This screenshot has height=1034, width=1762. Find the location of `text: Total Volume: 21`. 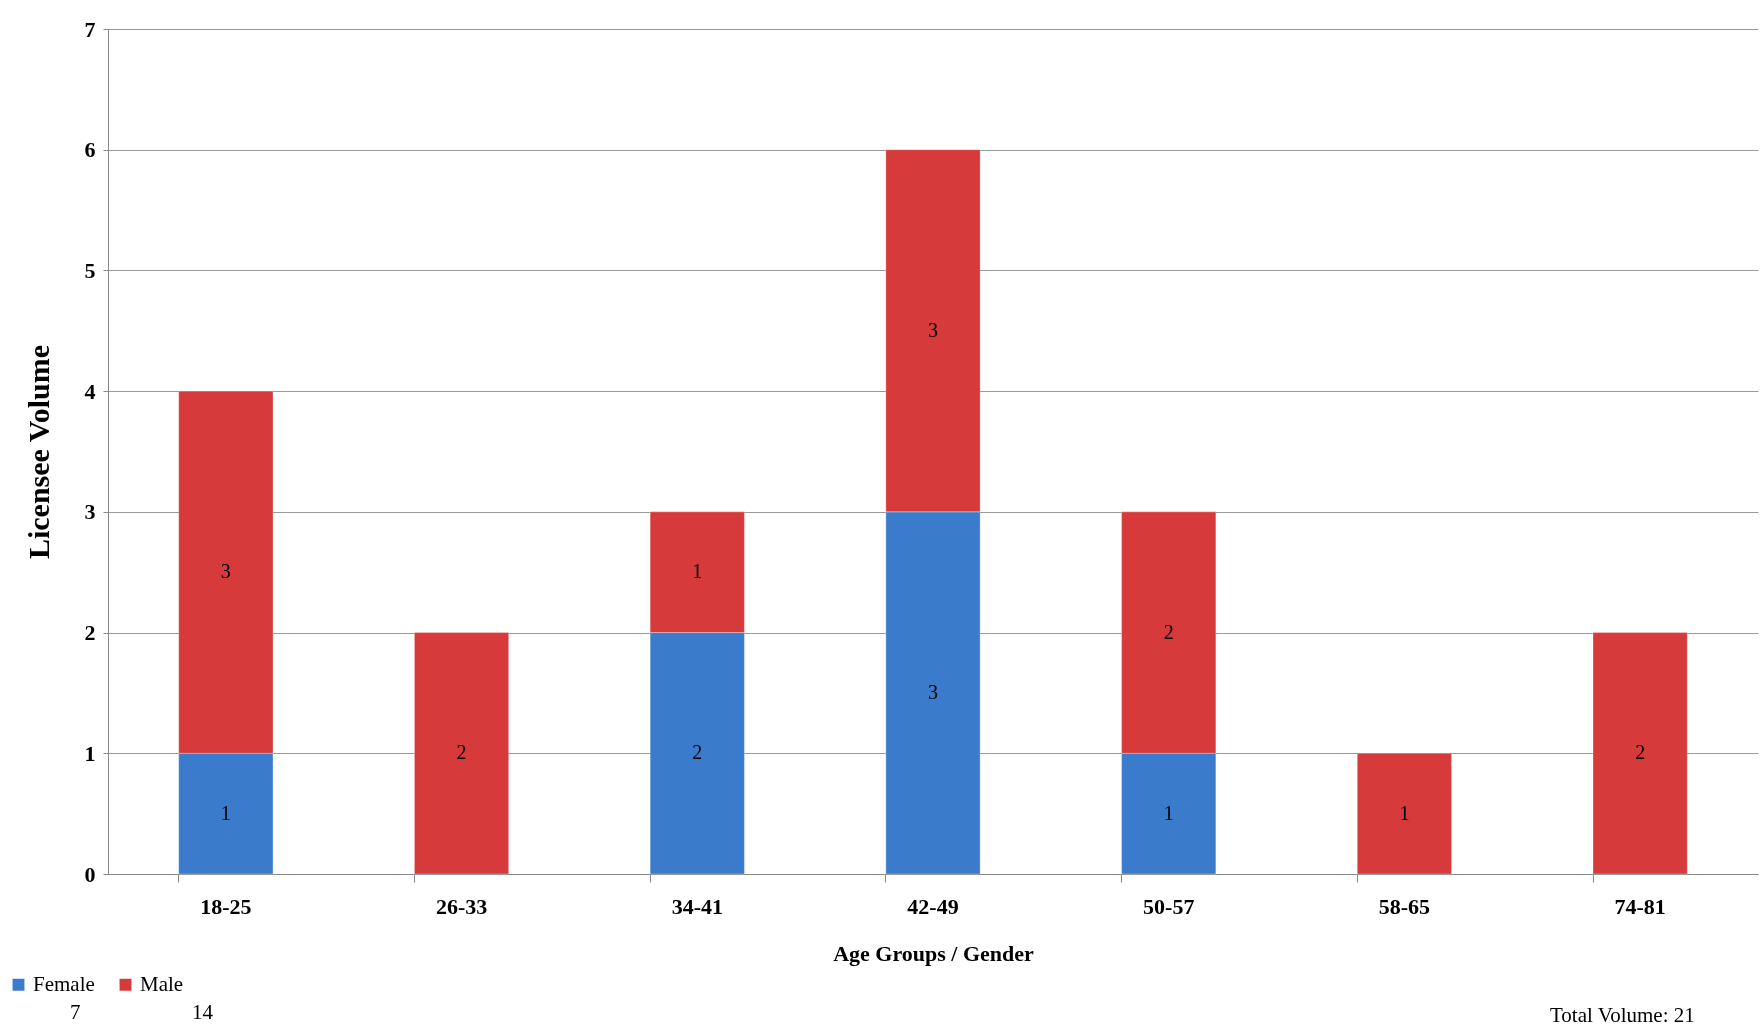

text: Total Volume: 21 is located at coordinates (1622, 1015).